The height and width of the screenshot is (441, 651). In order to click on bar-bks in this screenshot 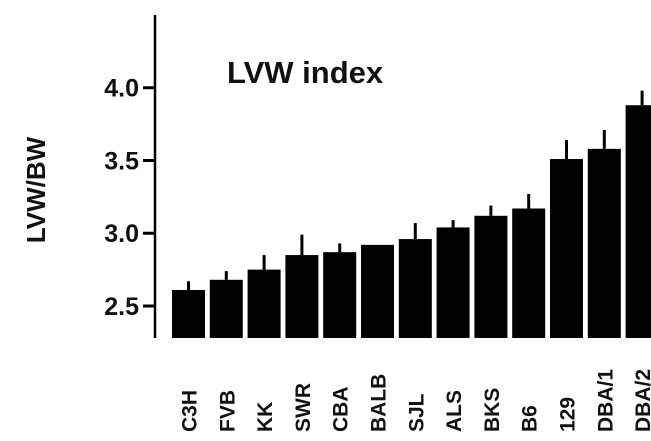, I will do `click(491, 276)`.